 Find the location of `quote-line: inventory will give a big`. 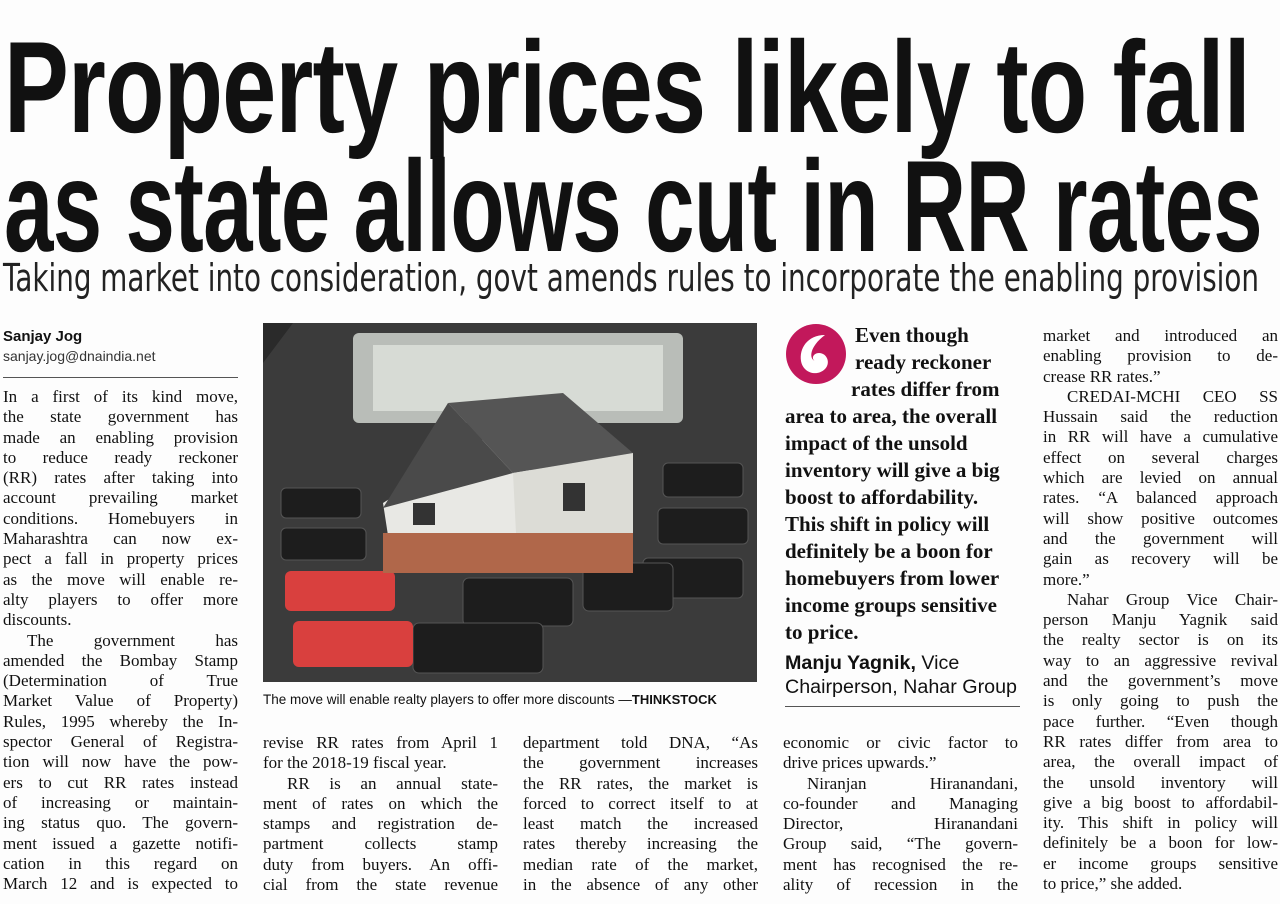

quote-line: inventory will give a big is located at coordinates (892, 470).